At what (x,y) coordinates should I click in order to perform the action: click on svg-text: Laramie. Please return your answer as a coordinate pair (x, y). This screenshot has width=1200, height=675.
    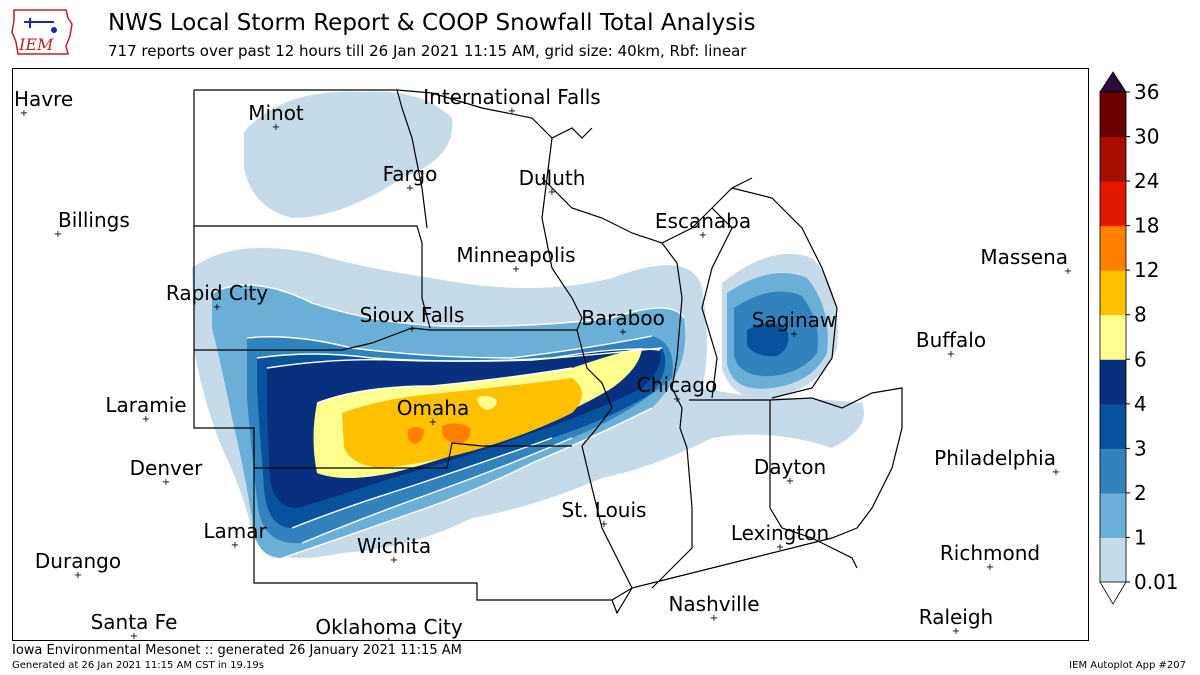
    Looking at the image, I should click on (145, 405).